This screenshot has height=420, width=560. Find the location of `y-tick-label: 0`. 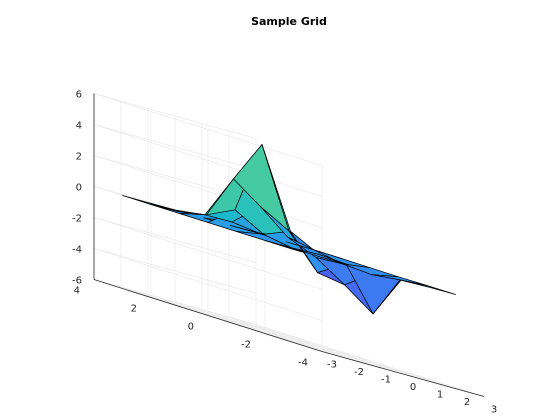

y-tick-label: 0 is located at coordinates (191, 327).